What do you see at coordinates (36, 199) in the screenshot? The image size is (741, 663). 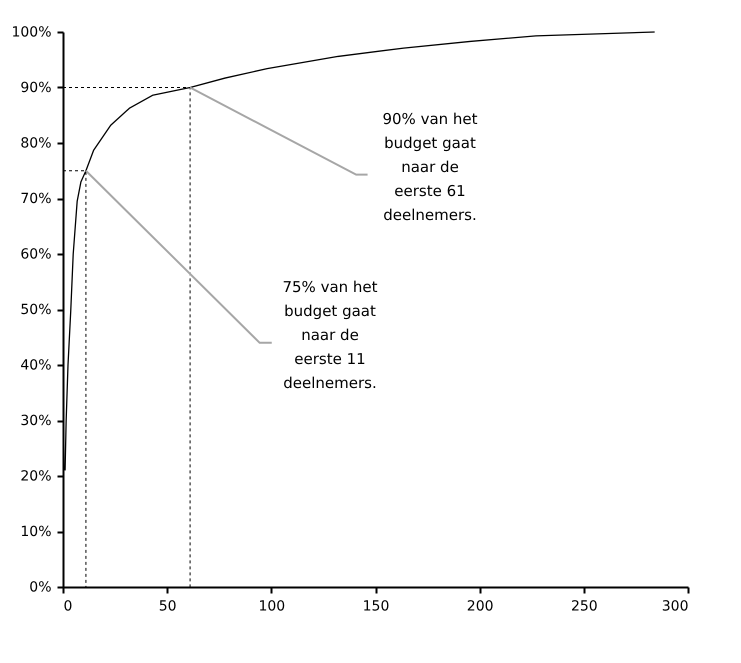 I see `y-tick-label: 70%` at bounding box center [36, 199].